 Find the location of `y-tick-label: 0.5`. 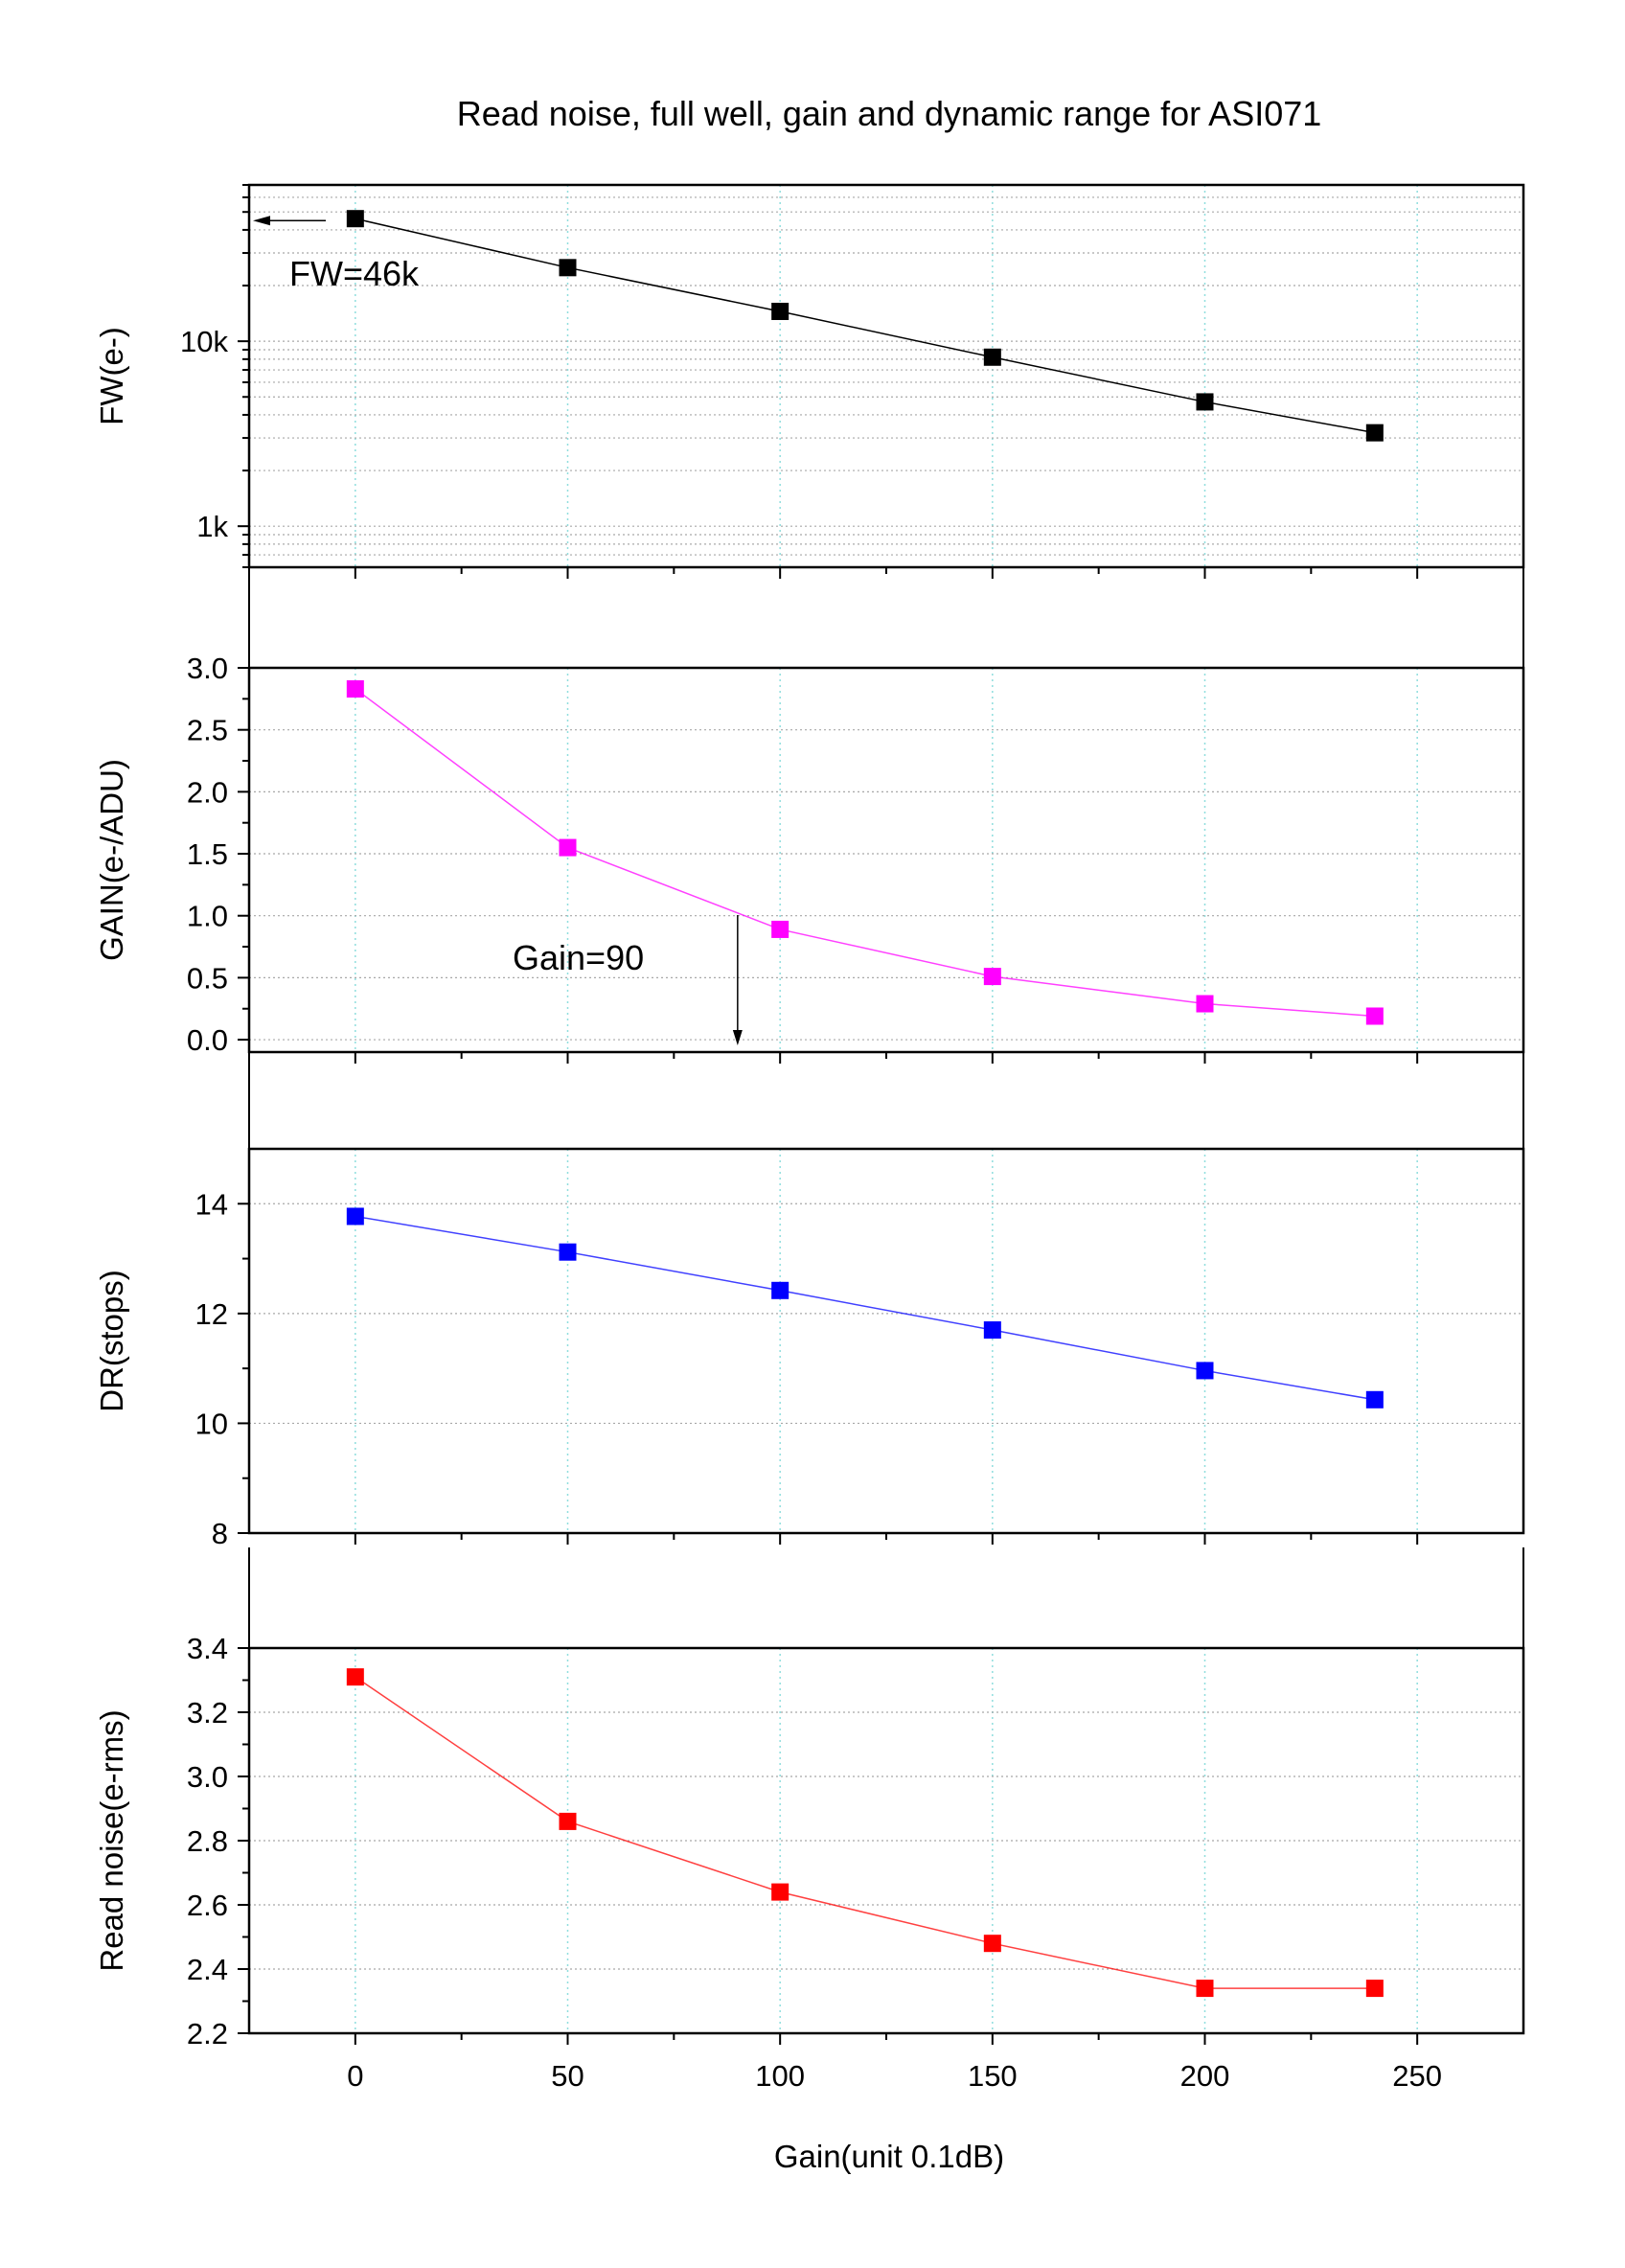

y-tick-label: 0.5 is located at coordinates (207, 978).